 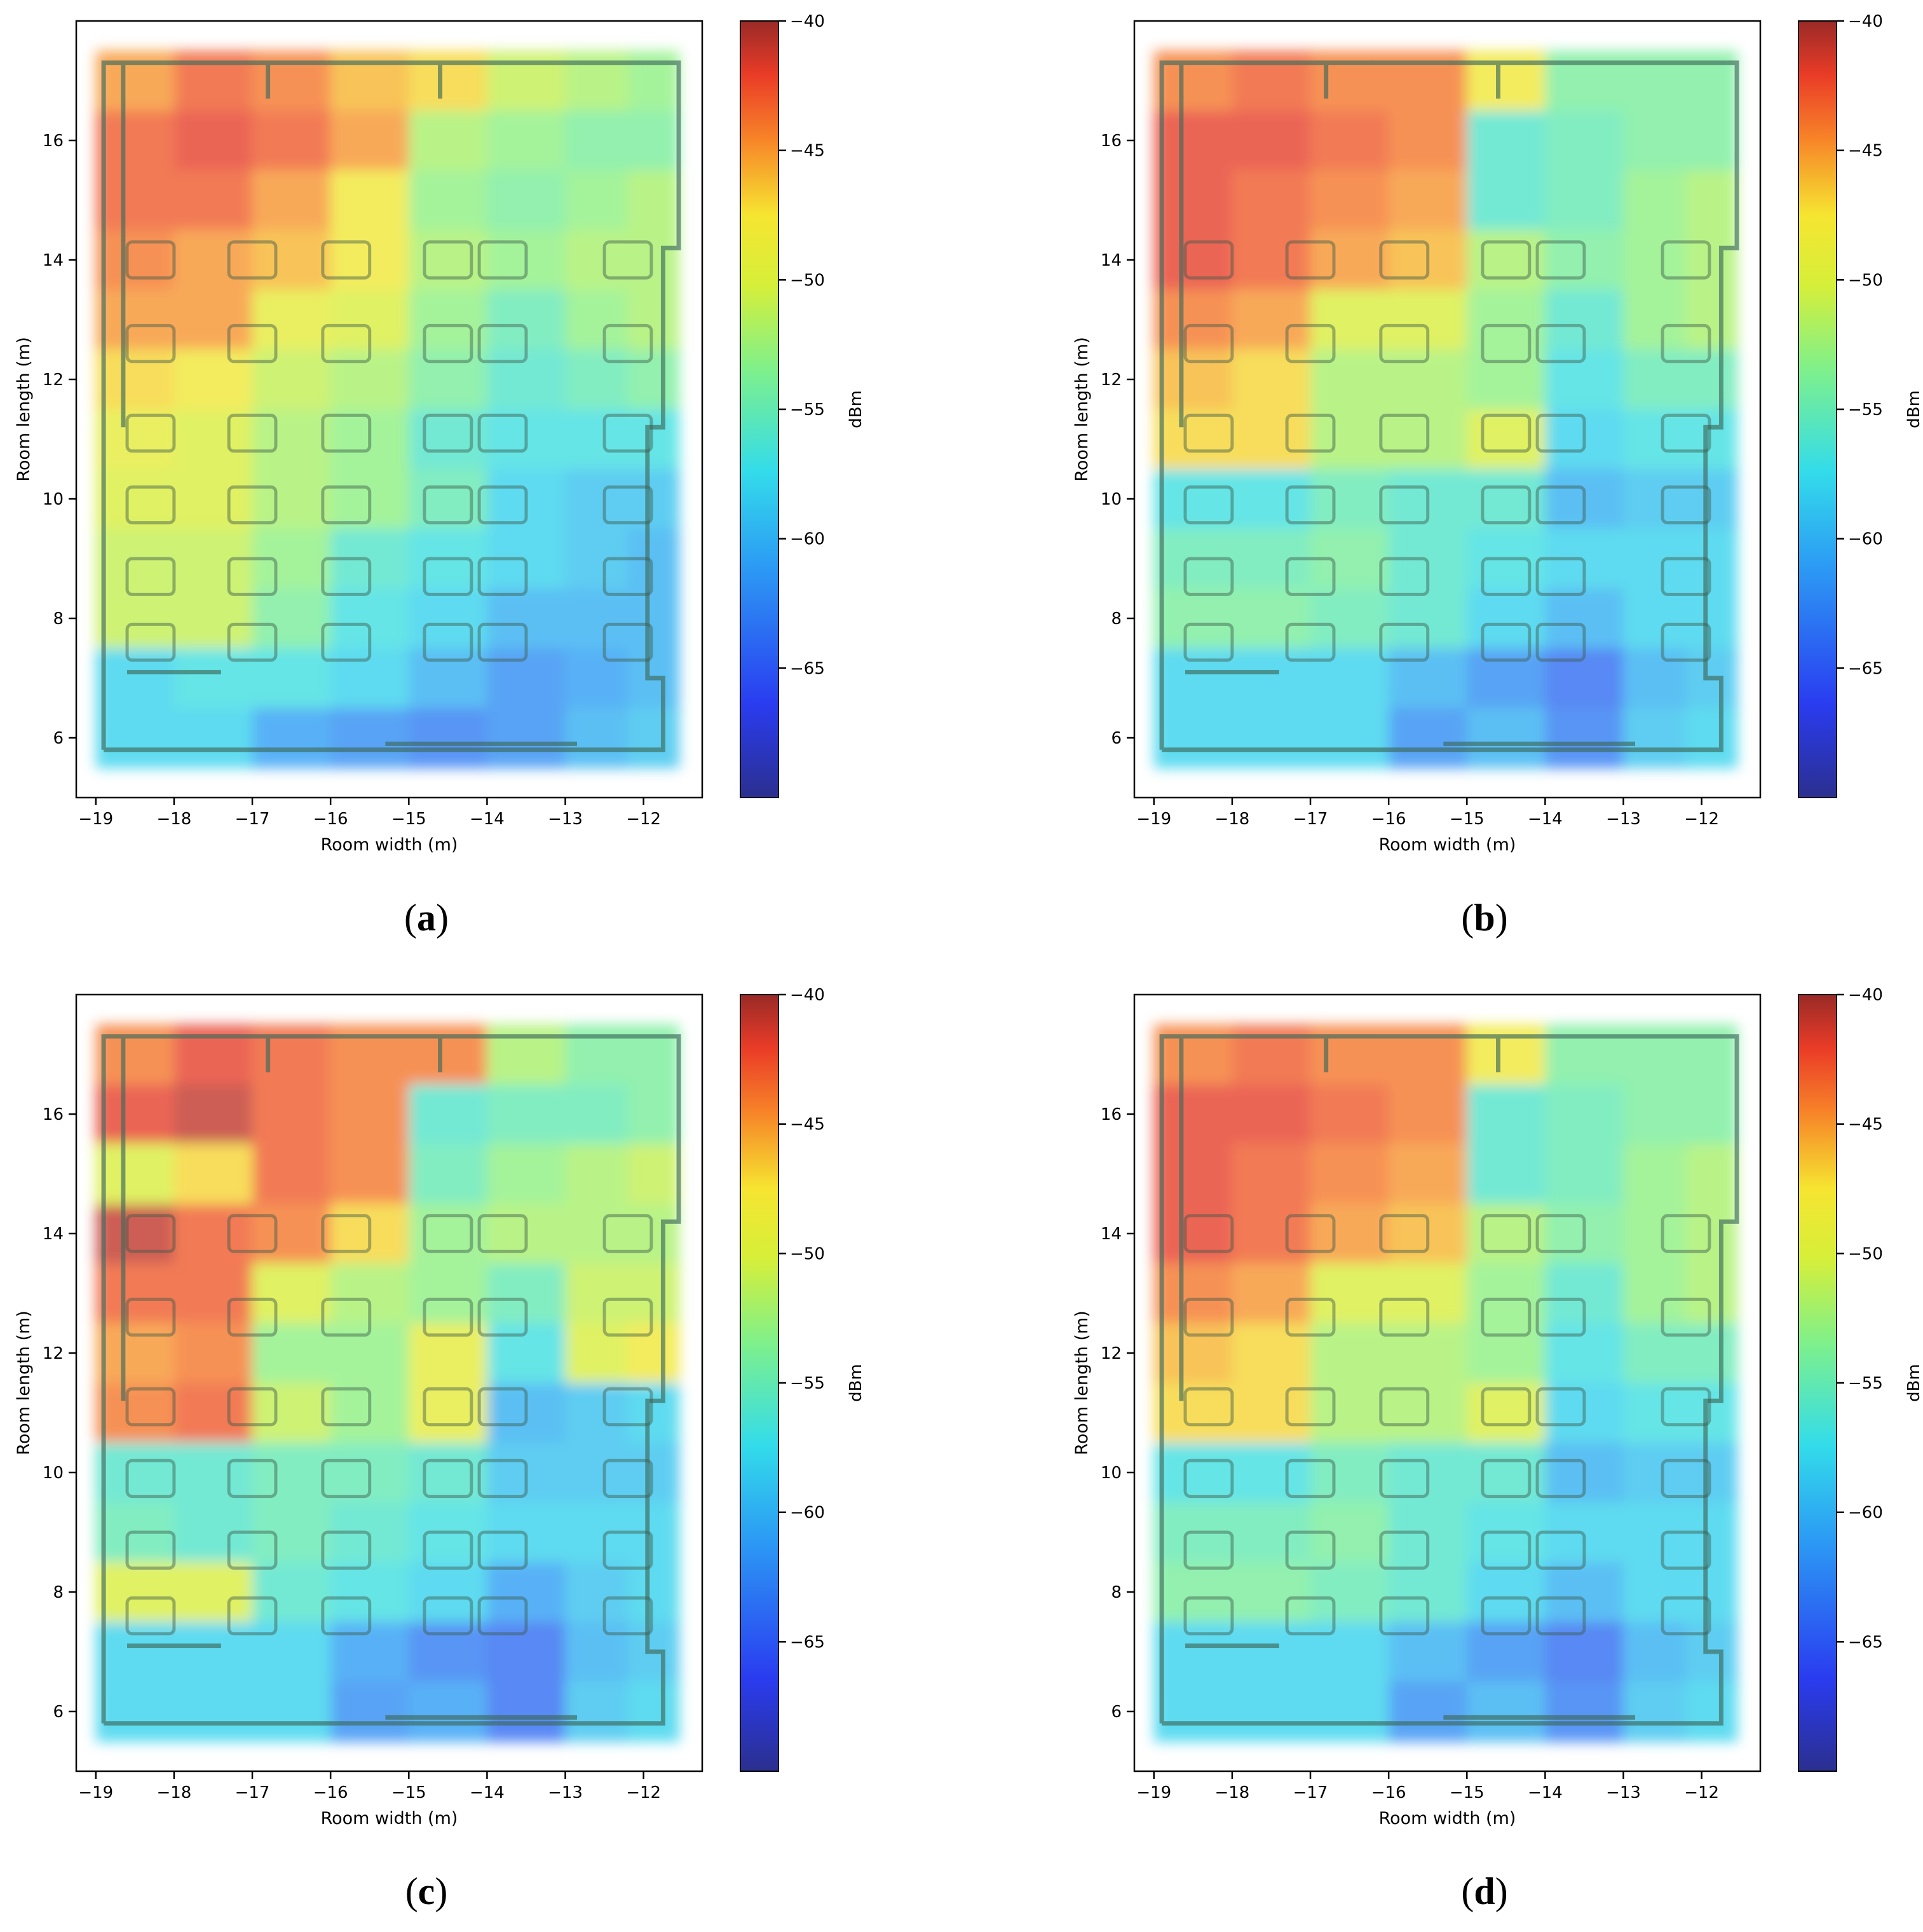 I want to click on x-tick-label: −13, so click(x=1623, y=820).